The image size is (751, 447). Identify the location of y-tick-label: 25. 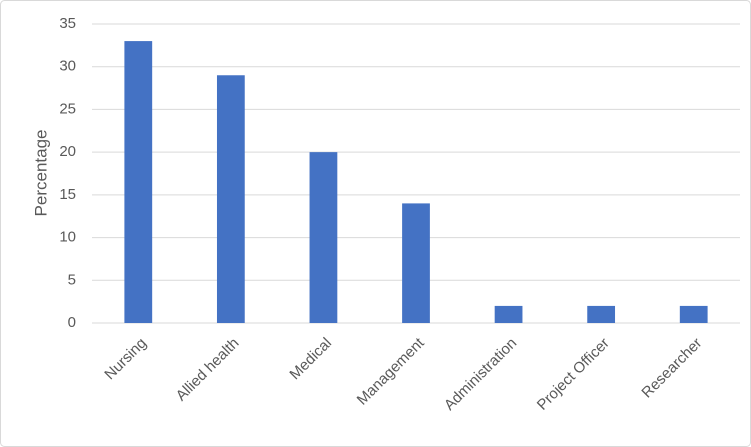
(67, 108).